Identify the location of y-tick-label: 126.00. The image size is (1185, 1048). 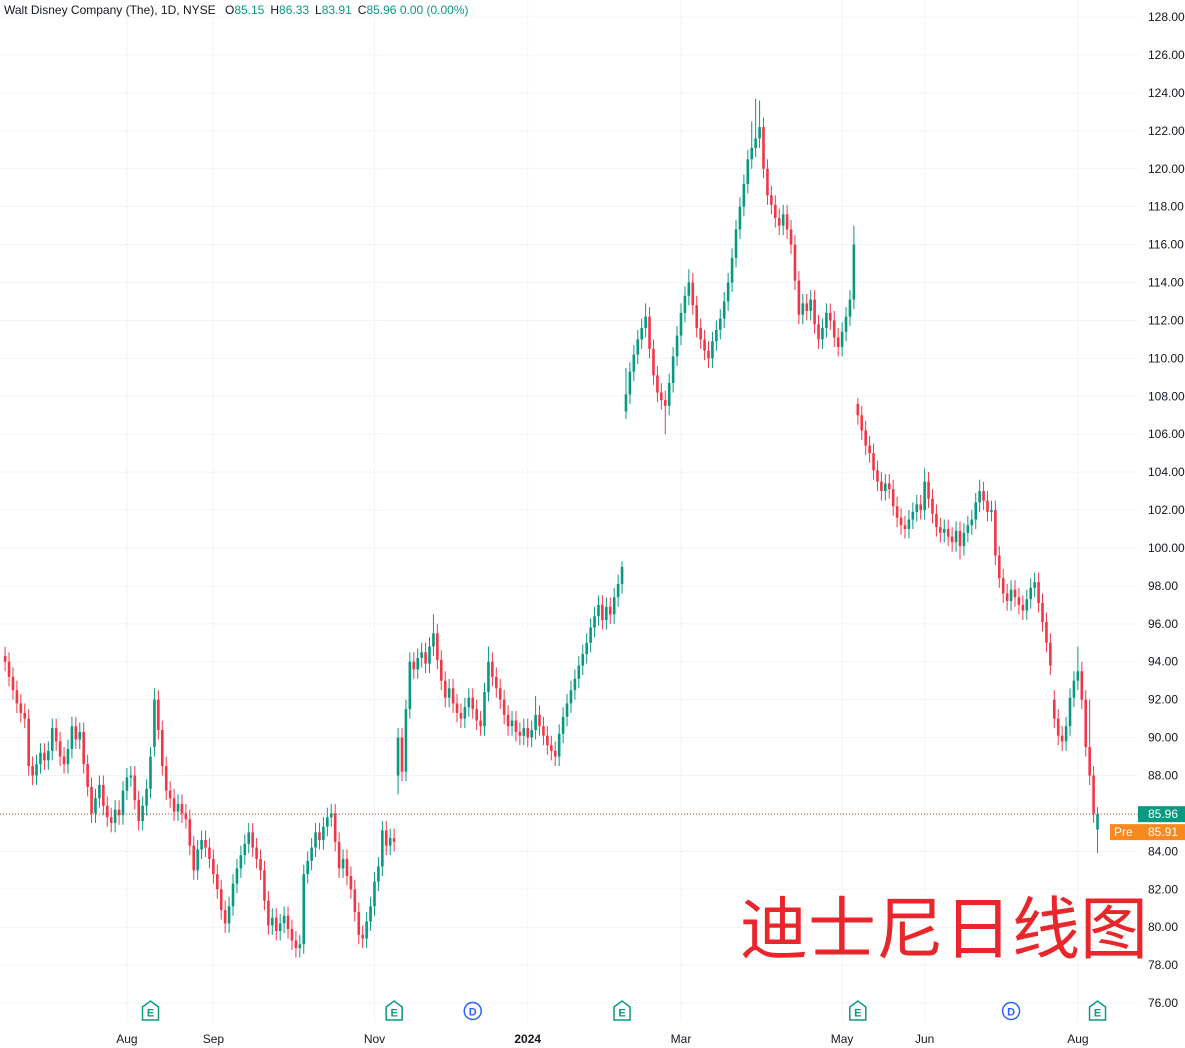
(1166, 55).